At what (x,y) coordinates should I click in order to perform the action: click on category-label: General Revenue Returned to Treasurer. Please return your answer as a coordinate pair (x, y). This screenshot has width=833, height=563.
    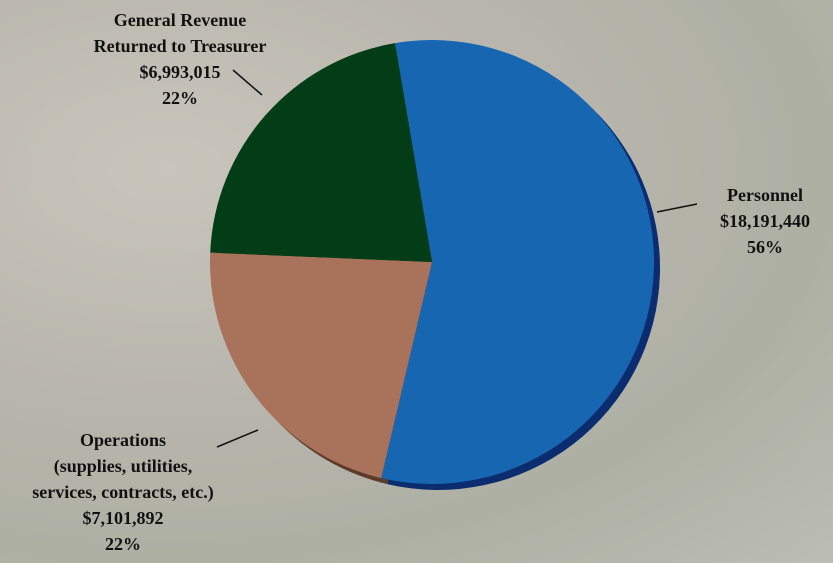
    Looking at the image, I should click on (180, 33).